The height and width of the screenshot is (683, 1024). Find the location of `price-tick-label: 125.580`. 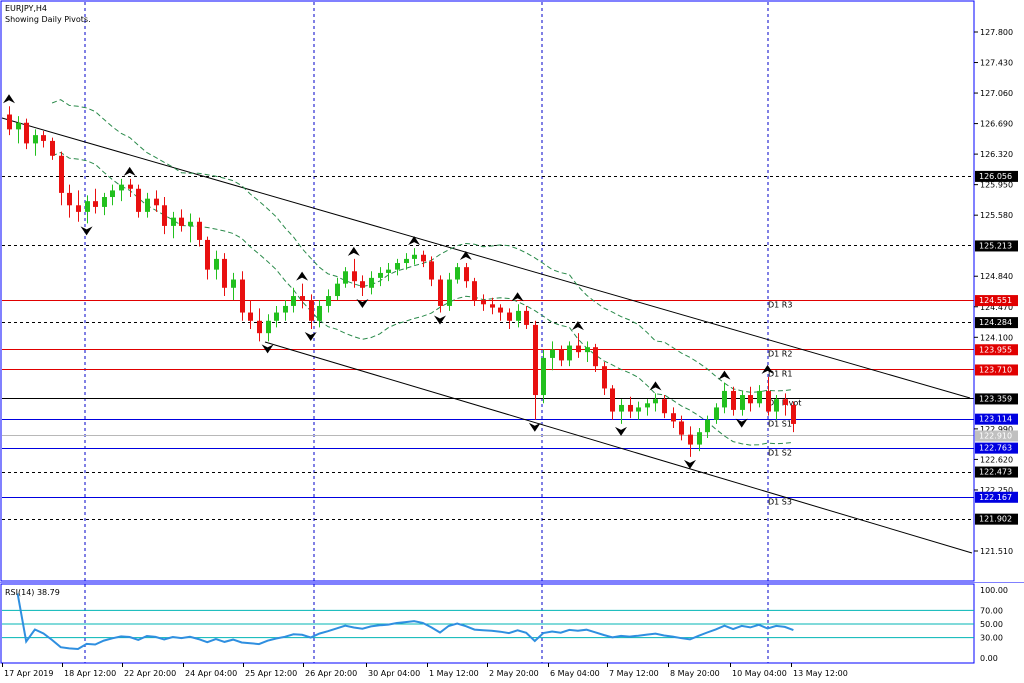

price-tick-label: 125.580 is located at coordinates (996, 215).